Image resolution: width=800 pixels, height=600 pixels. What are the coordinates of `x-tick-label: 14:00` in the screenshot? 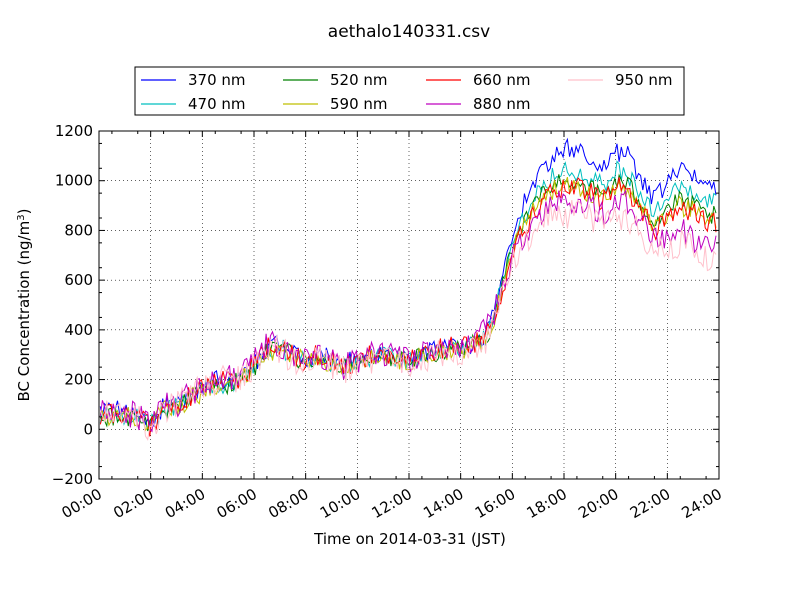 It's located at (443, 503).